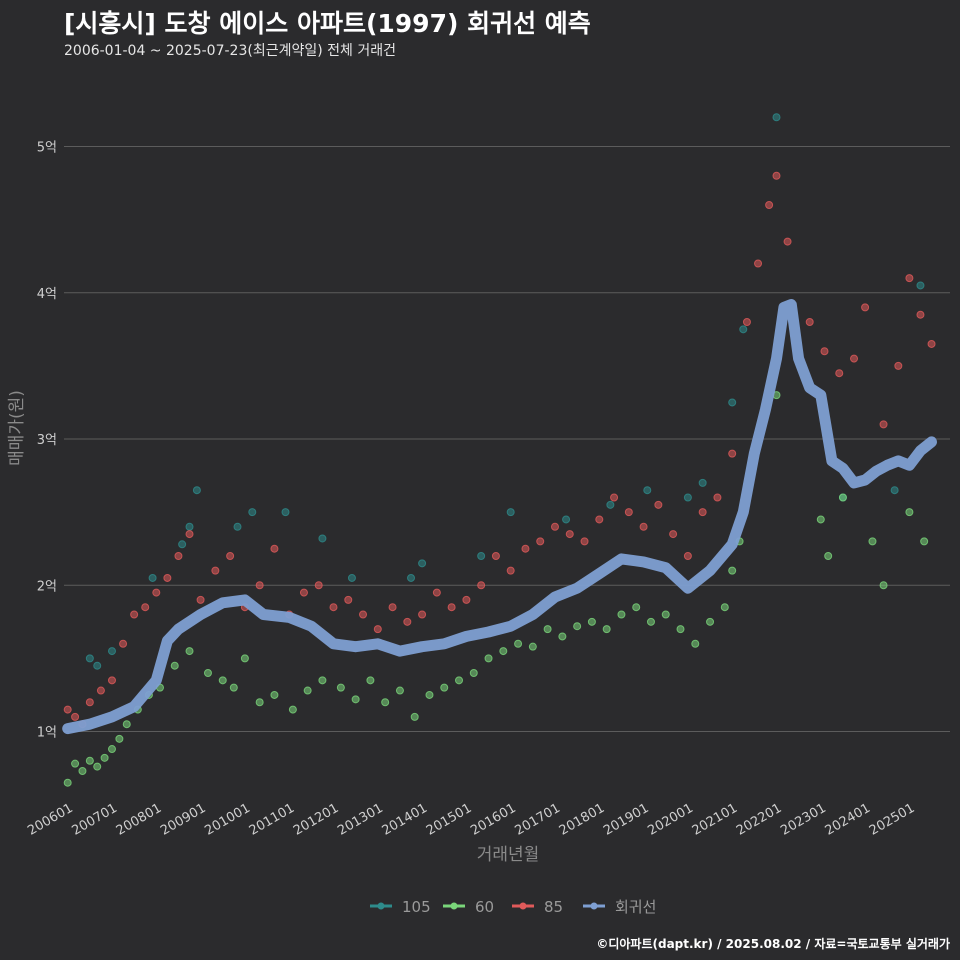  Describe the element at coordinates (715, 820) in the screenshot. I see `x-tick-label: 202101` at that location.